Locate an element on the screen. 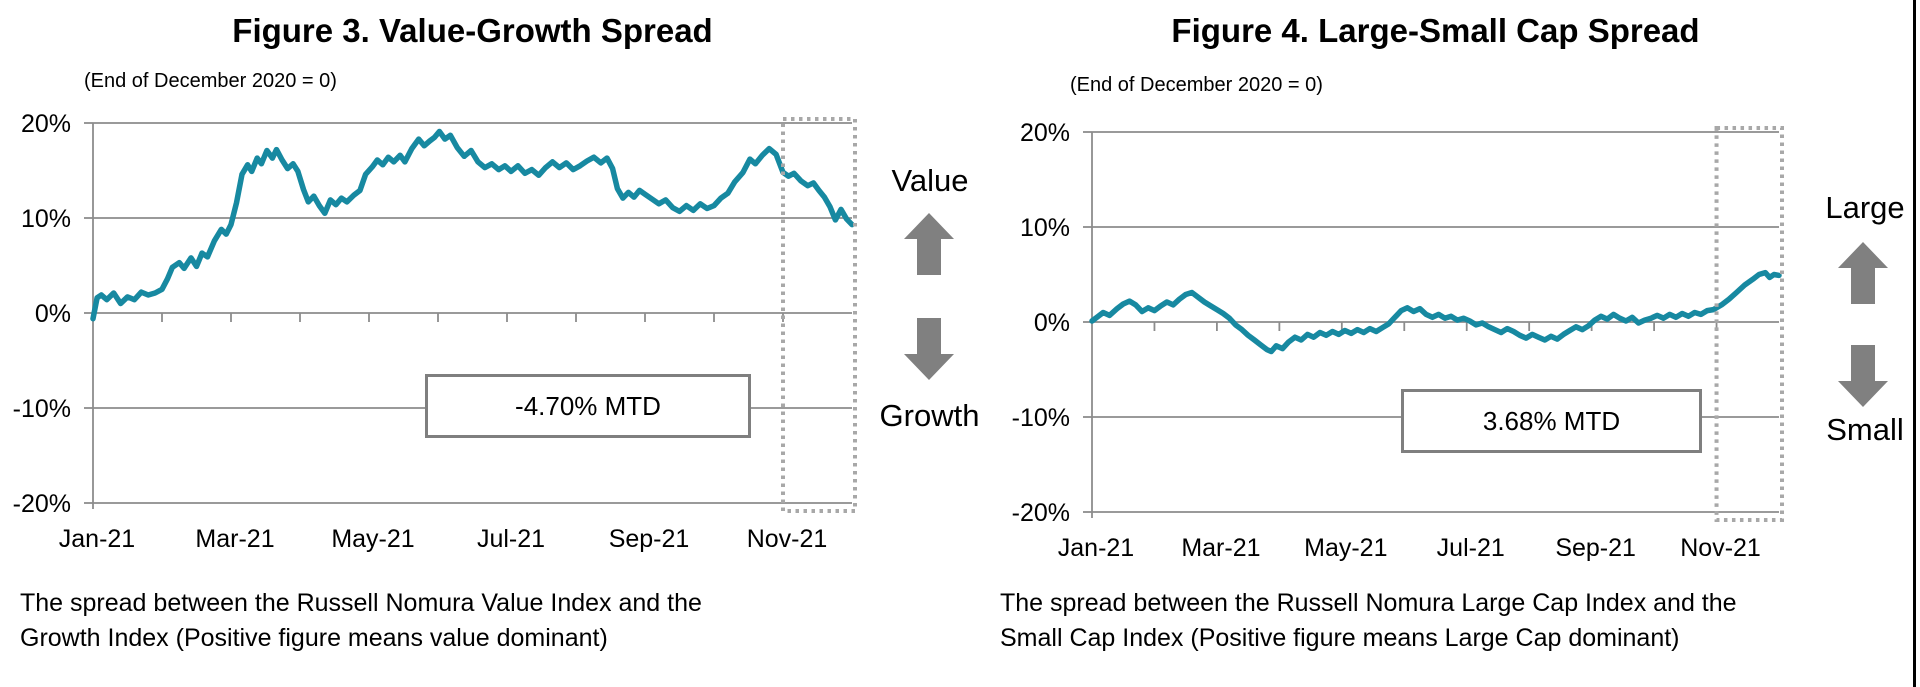  figure4-side-label-small: Small is located at coordinates (1865, 429).